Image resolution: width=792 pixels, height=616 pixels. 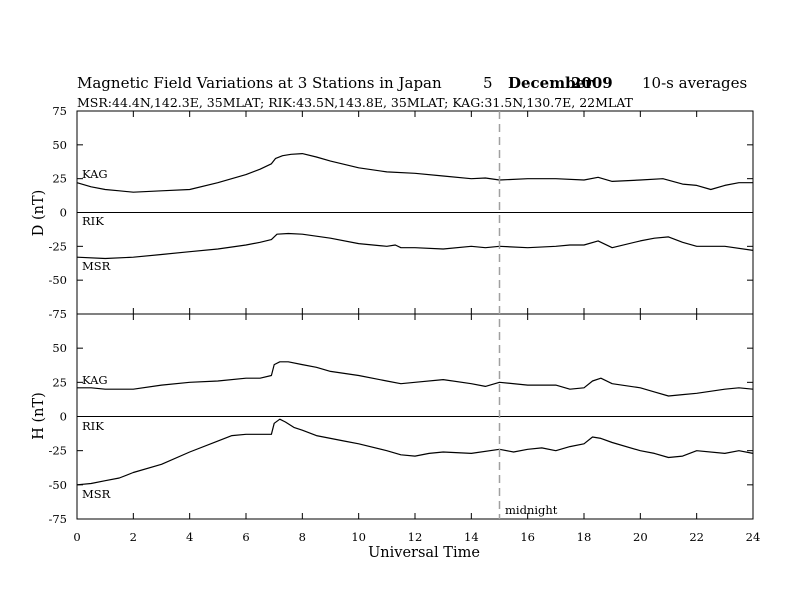 What do you see at coordinates (527, 537) in the screenshot?
I see `x-tick-label: 16` at bounding box center [527, 537].